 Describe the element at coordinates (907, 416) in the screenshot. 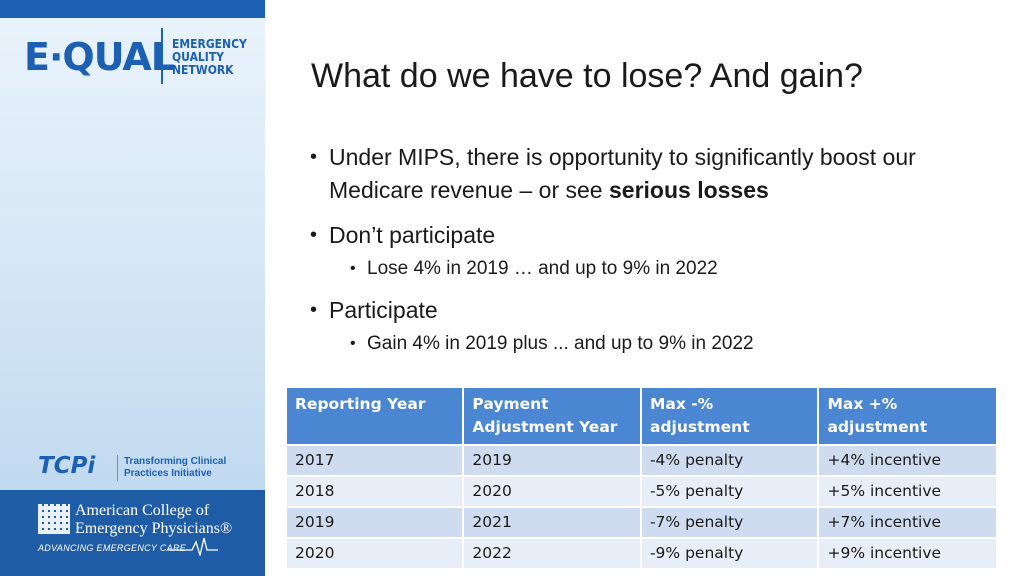

I see `header-max-positive: Max +% adjustment` at that location.